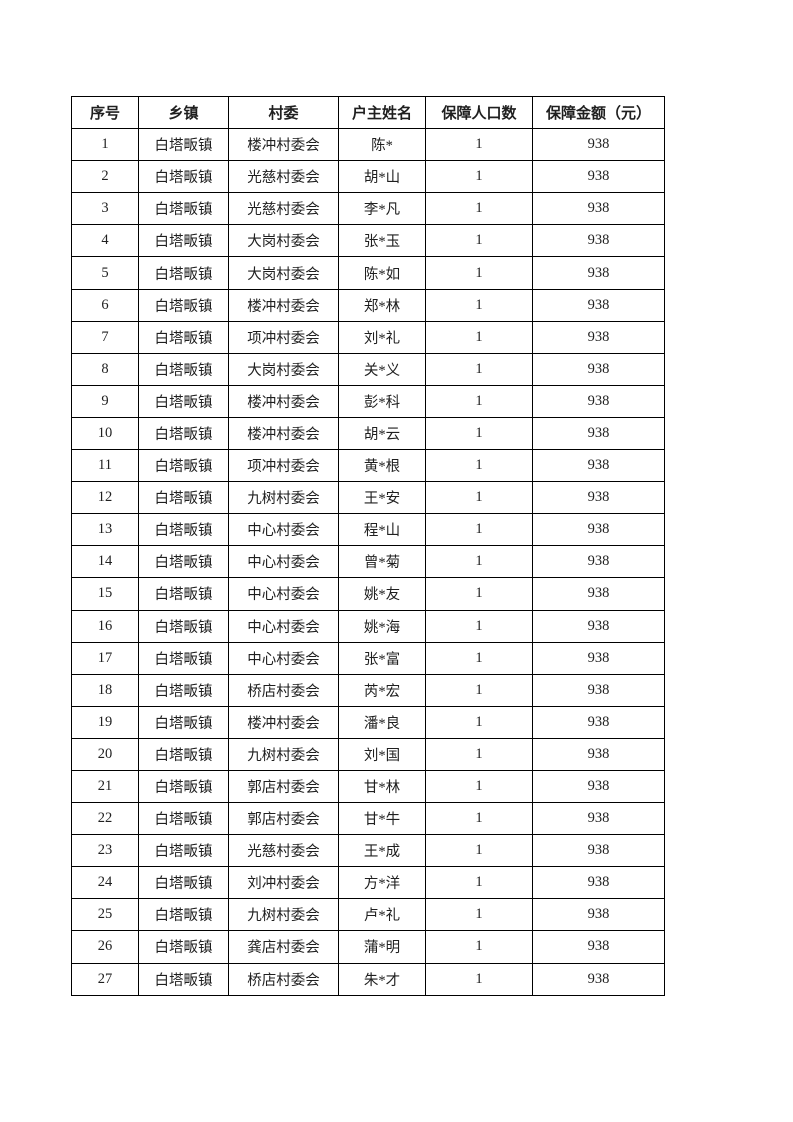 The height and width of the screenshot is (1122, 793). I want to click on table-cell: 芮*宏, so click(382, 690).